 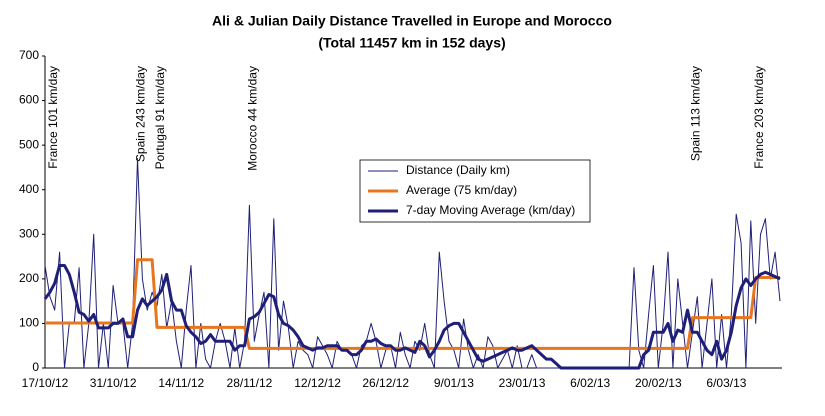 What do you see at coordinates (385, 383) in the screenshot?
I see `x-tick-label: 26/12/12` at bounding box center [385, 383].